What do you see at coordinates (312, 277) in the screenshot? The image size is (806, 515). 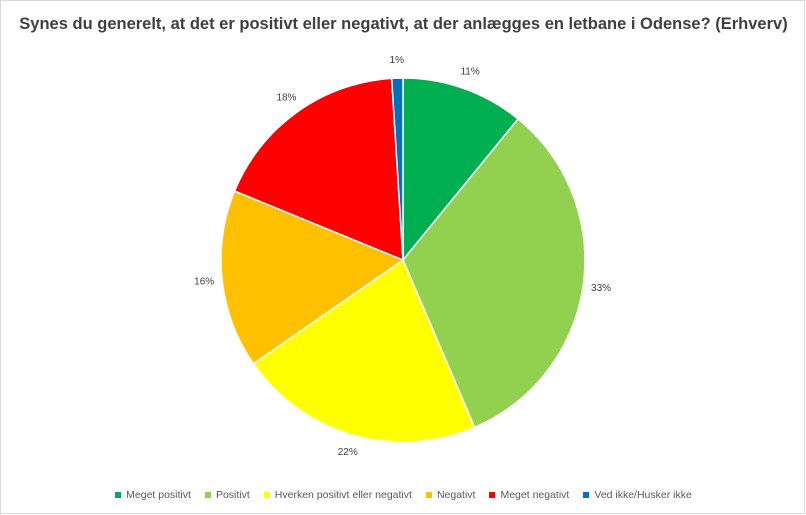 I see `pie-slice-negativt` at bounding box center [312, 277].